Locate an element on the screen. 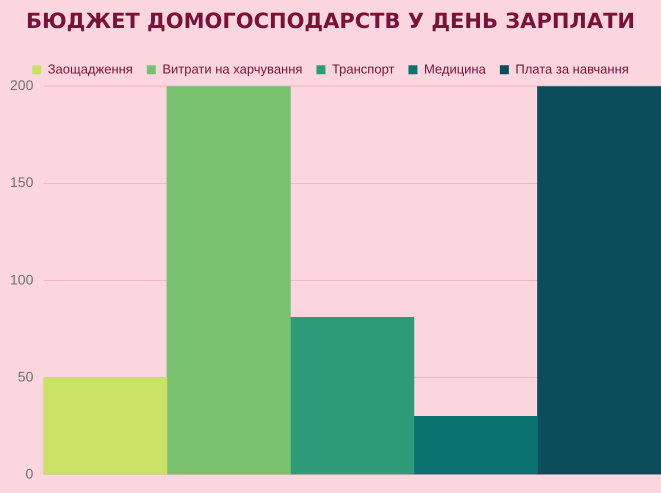 The width and height of the screenshot is (661, 493). legend-label: Витрати на харчування is located at coordinates (232, 68).